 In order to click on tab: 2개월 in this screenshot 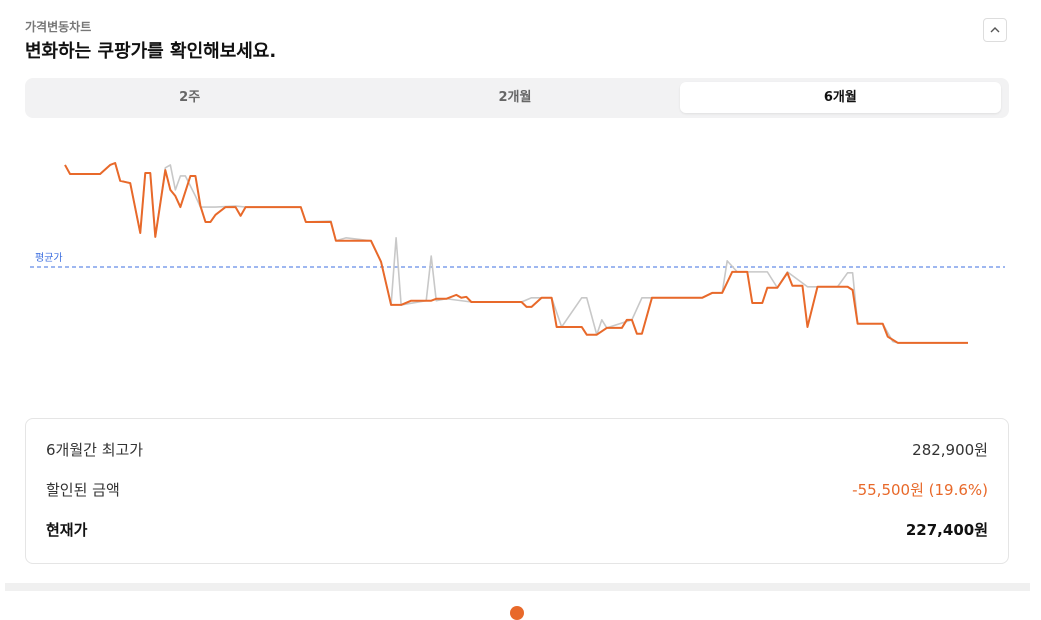, I will do `click(515, 97)`.